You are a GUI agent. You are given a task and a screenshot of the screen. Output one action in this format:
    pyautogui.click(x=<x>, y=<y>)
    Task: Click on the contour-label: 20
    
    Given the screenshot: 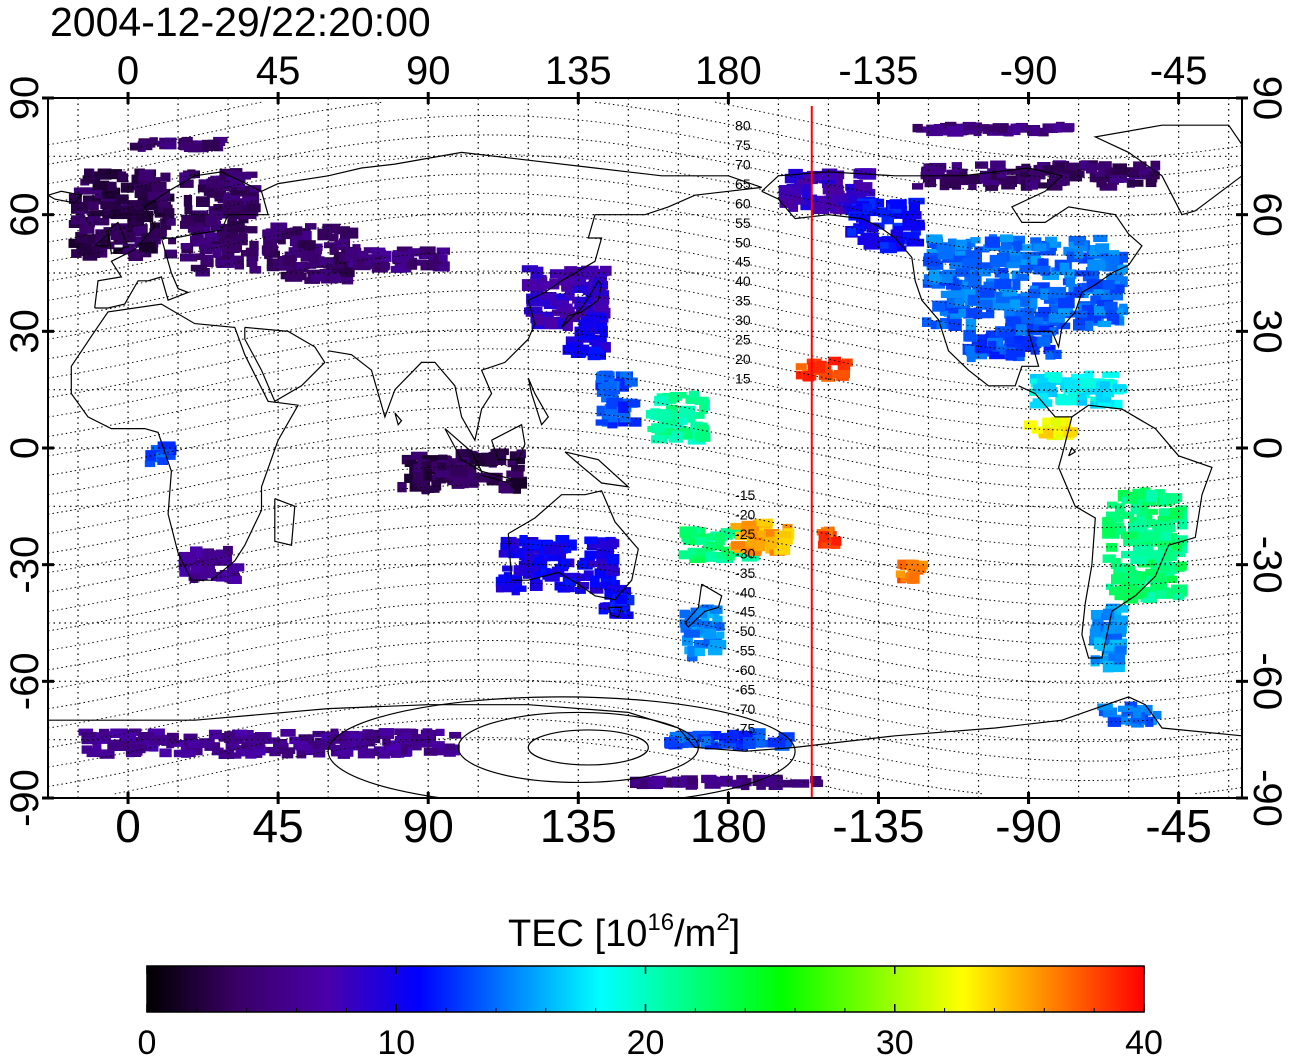 What is the action you would take?
    pyautogui.click(x=743, y=359)
    